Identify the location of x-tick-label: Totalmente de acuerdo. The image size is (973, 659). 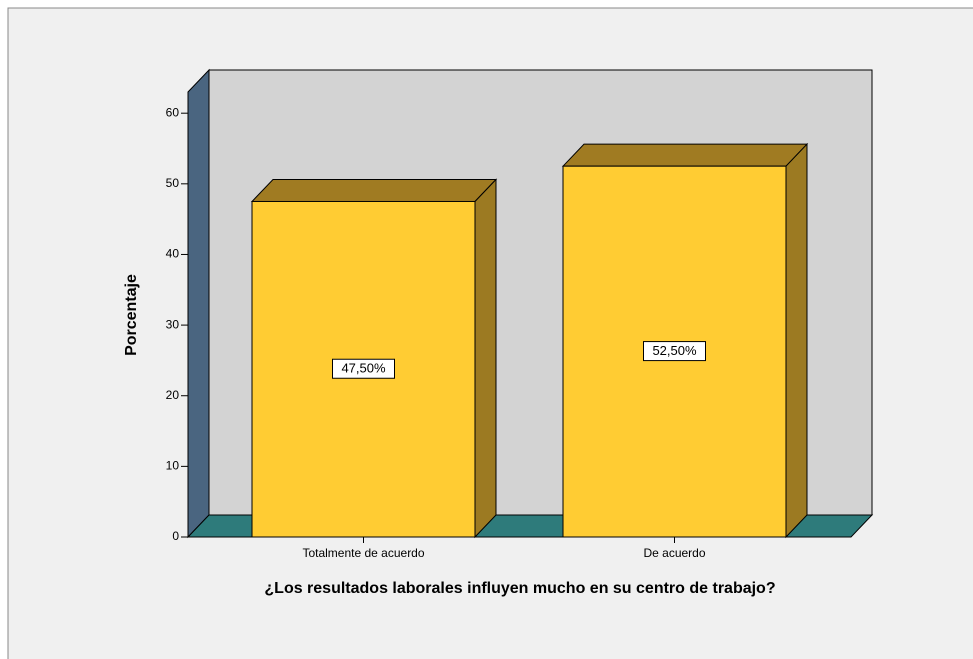
(363, 553).